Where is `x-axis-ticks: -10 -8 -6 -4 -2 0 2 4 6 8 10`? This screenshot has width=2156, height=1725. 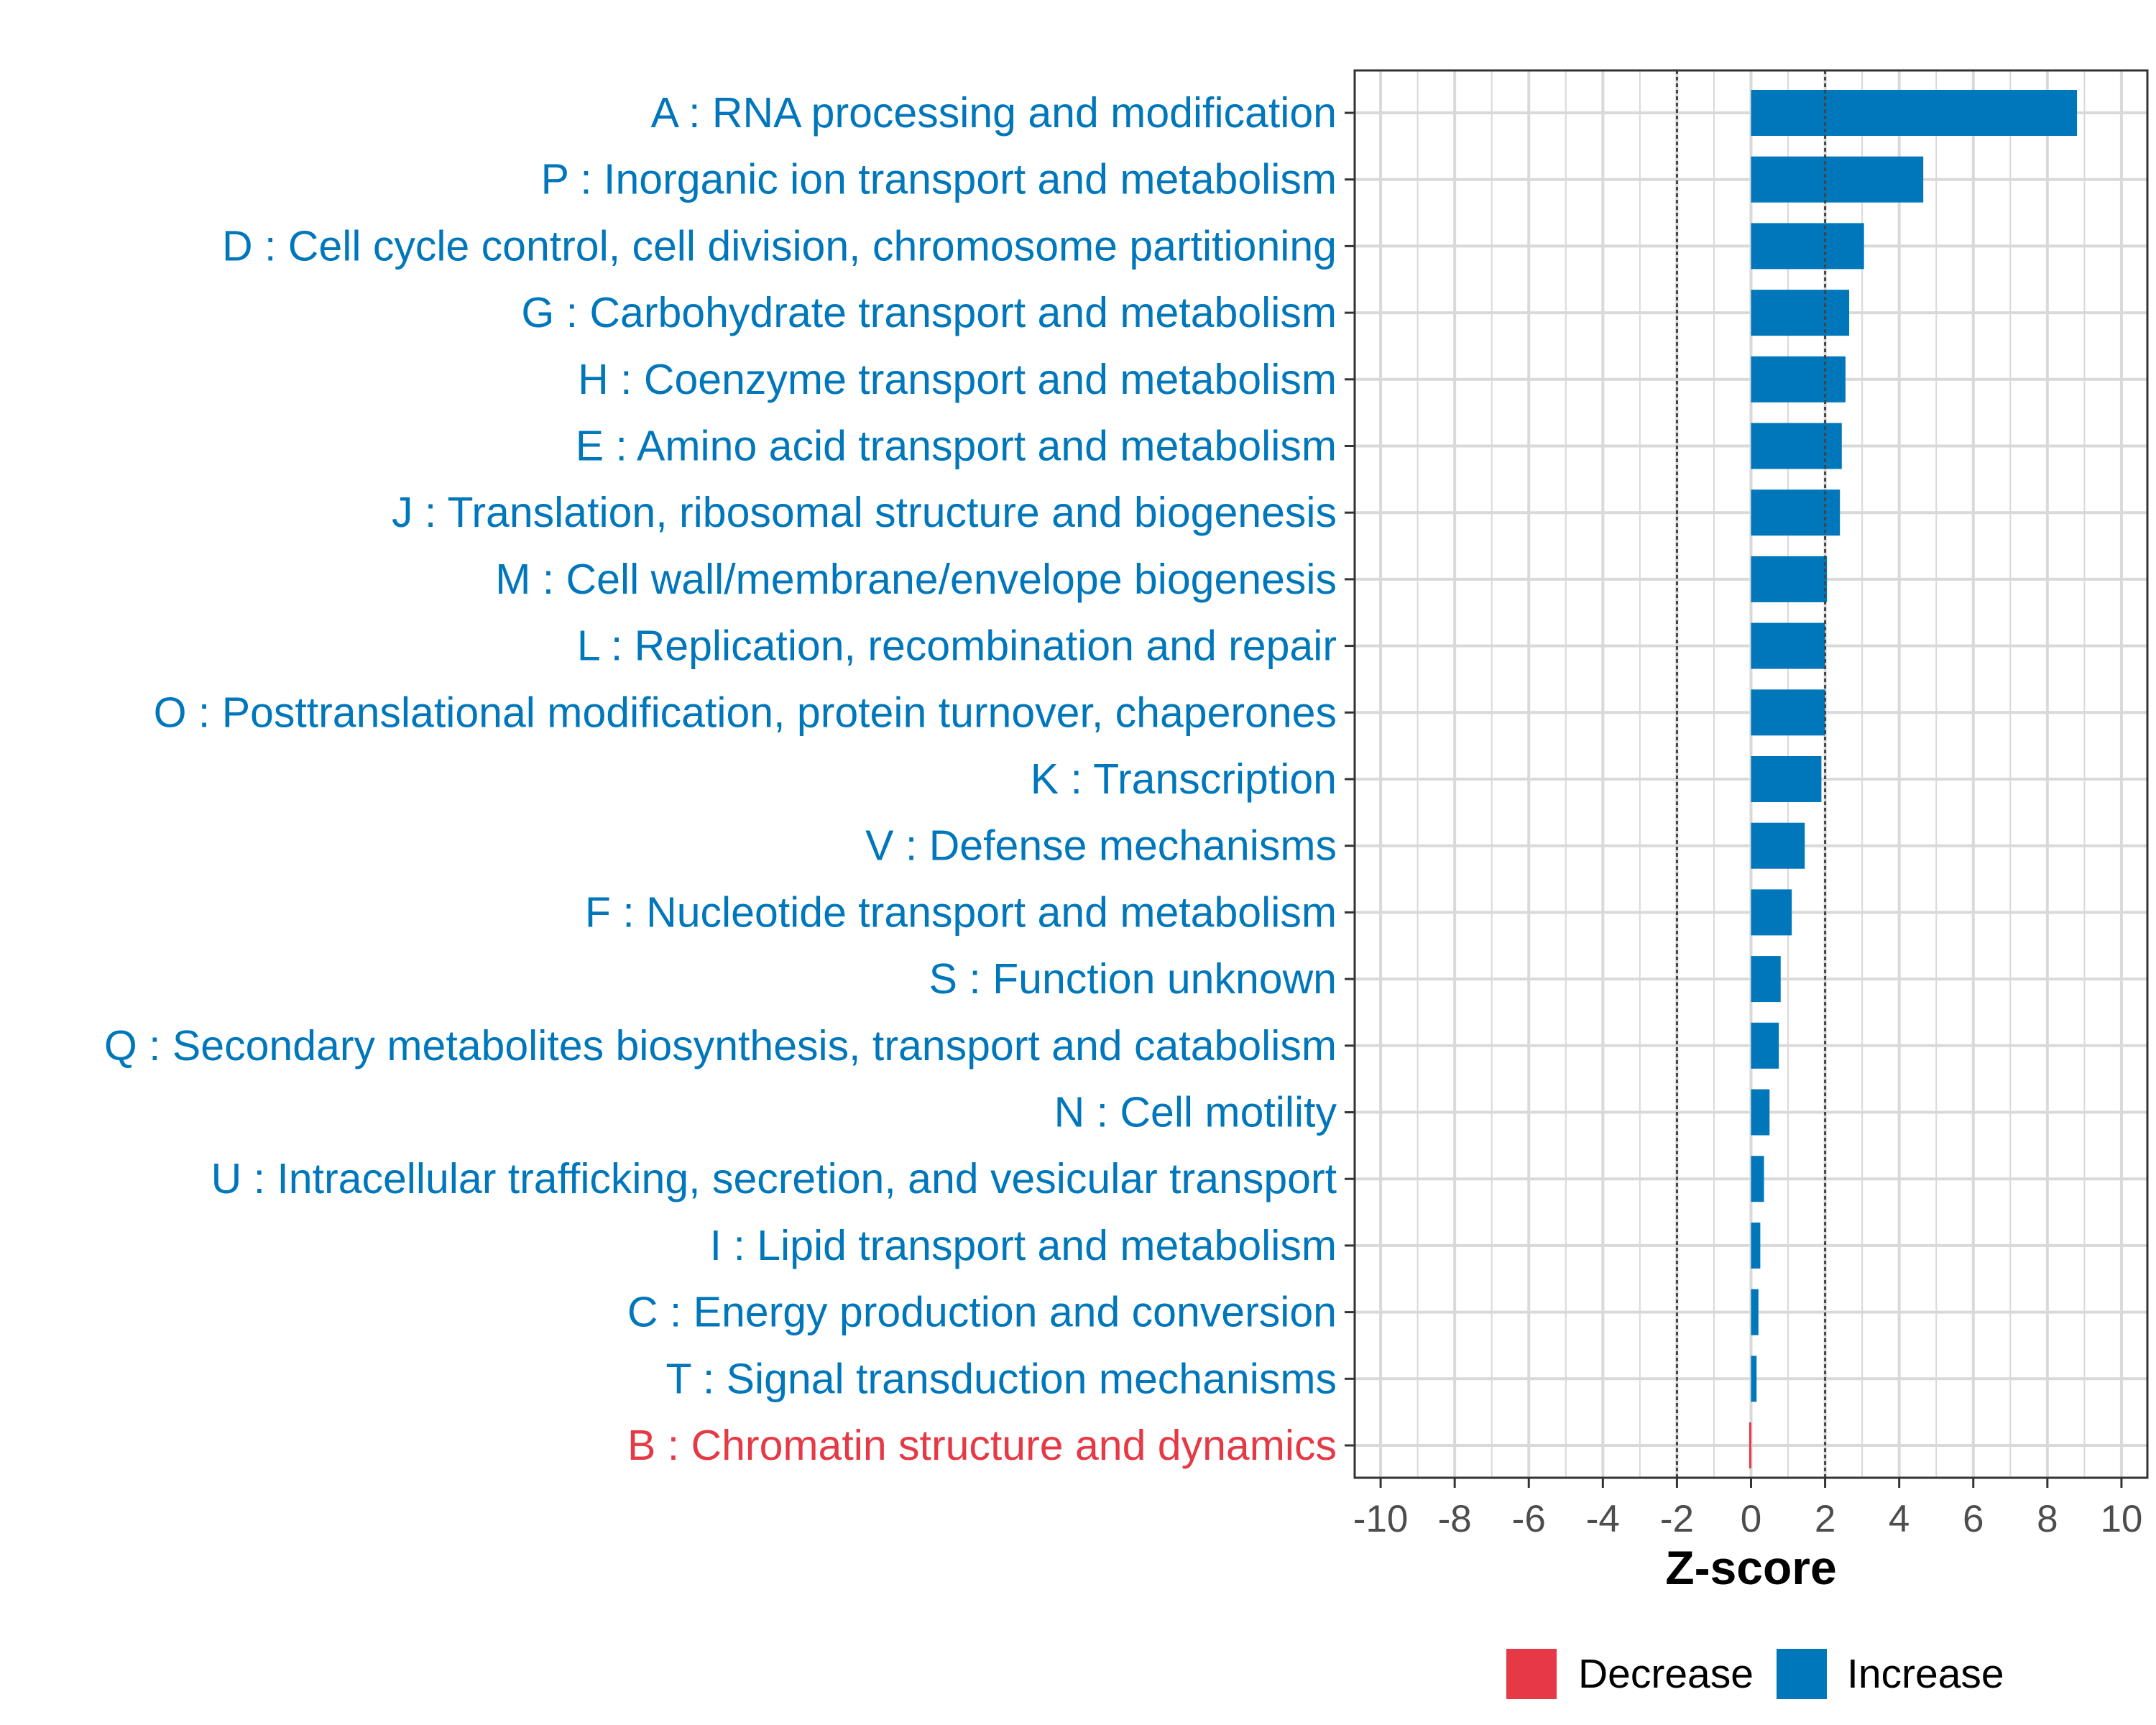 x-axis-ticks: -10 -8 -6 -4 -2 0 2 4 6 8 10 is located at coordinates (1747, 1509).